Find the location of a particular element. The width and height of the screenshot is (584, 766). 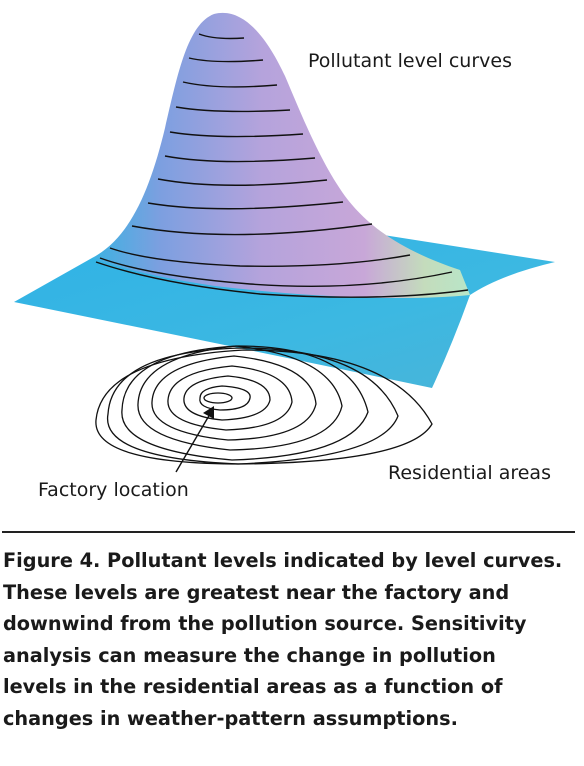

caption-line: changes in weather-pattern assumptions. is located at coordinates (230, 718).